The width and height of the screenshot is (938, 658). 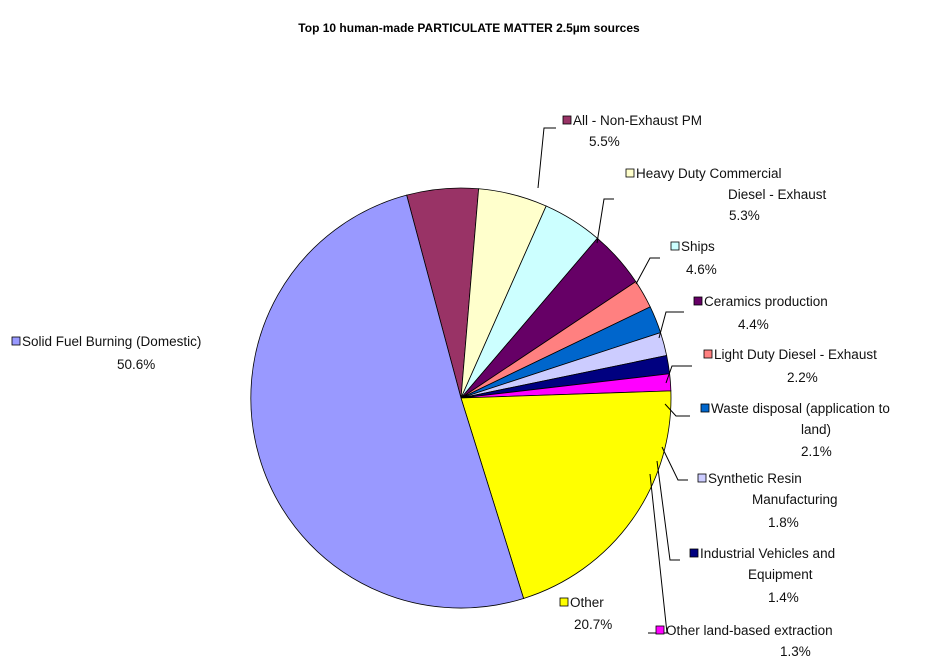 I want to click on slice-label-ships: Ships, so click(x=698, y=246).